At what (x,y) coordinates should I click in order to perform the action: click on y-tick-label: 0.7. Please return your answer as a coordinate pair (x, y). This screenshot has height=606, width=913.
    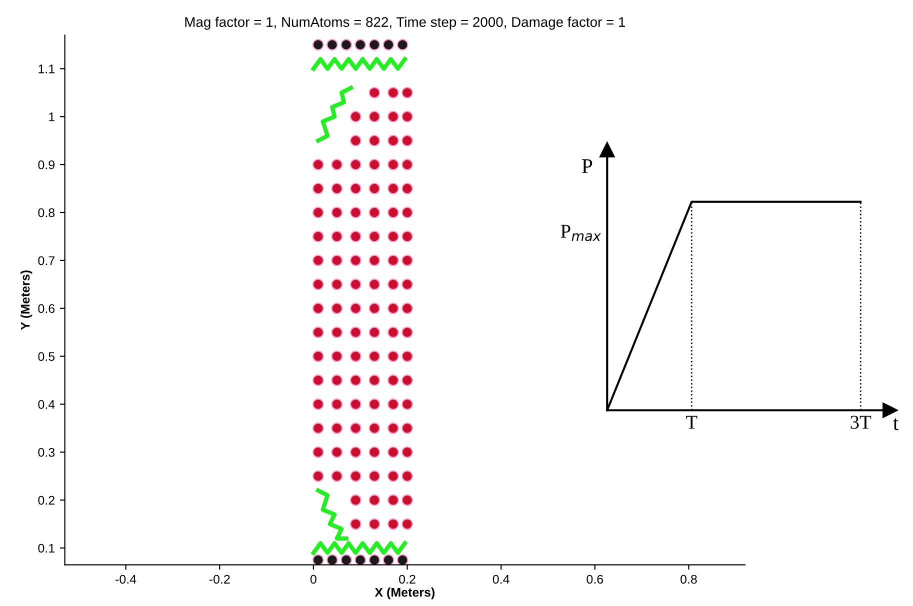
    Looking at the image, I should click on (46, 261).